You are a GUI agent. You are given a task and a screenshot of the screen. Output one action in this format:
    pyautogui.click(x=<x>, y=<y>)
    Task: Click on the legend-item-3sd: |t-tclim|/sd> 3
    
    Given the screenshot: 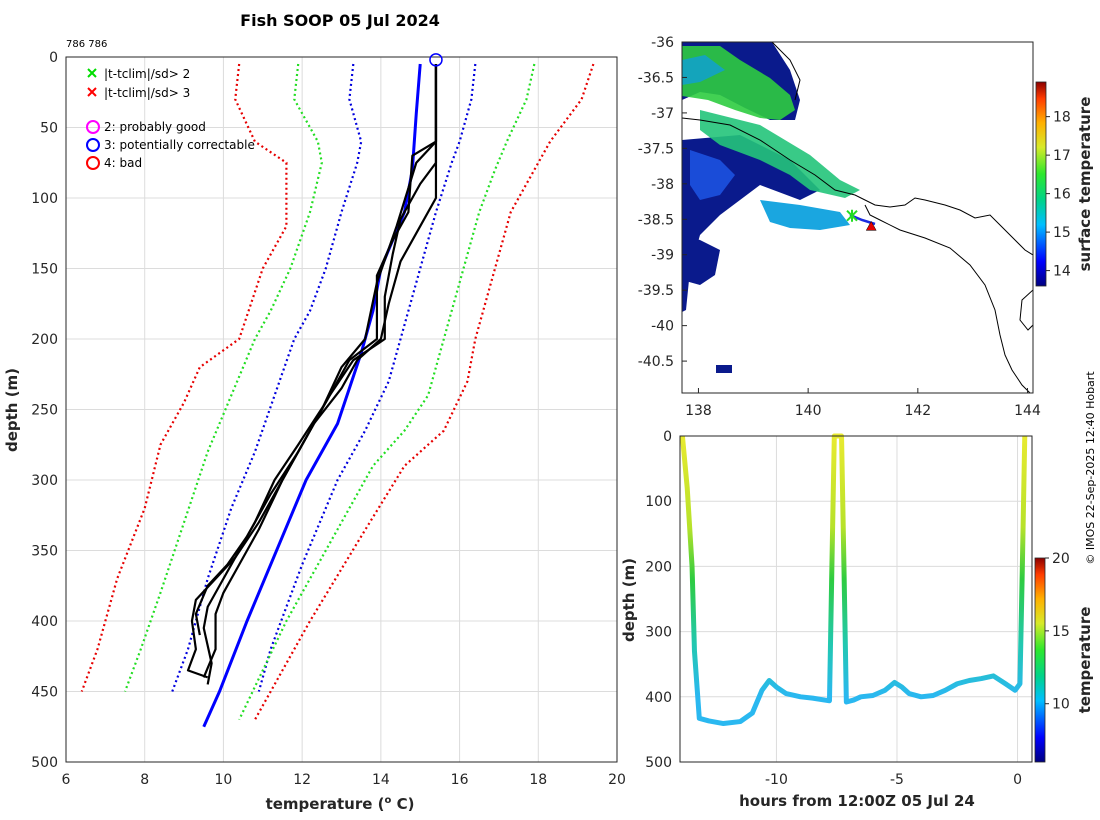 What is the action you would take?
    pyautogui.click(x=138, y=93)
    